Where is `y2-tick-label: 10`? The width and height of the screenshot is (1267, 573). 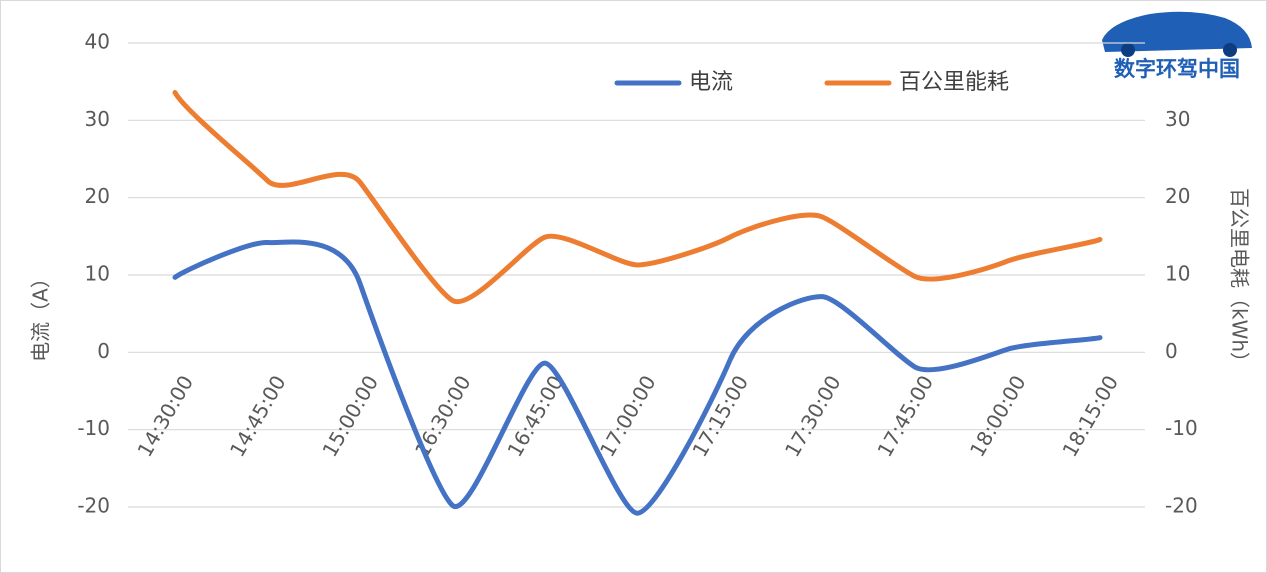 y2-tick-label: 10 is located at coordinates (1177, 274).